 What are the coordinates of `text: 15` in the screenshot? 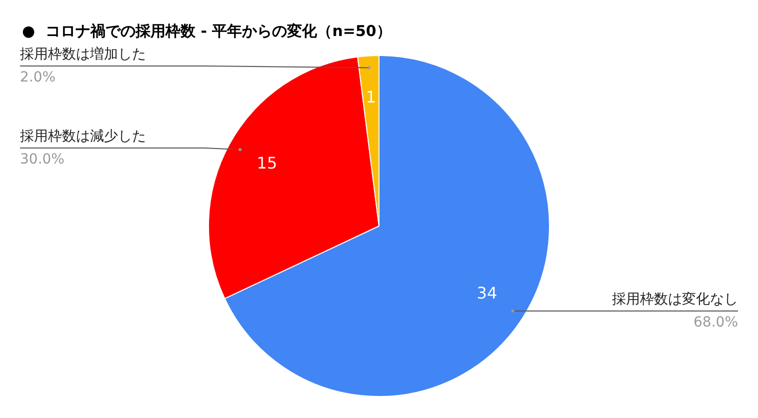 It's located at (267, 163).